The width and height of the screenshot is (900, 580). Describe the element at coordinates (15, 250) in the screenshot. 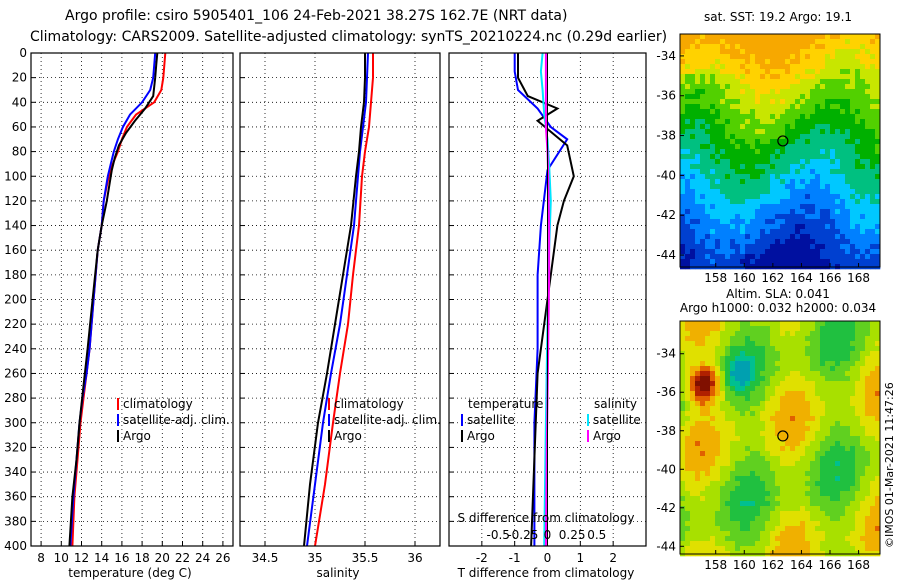

I see `y-tick-label: 160` at that location.